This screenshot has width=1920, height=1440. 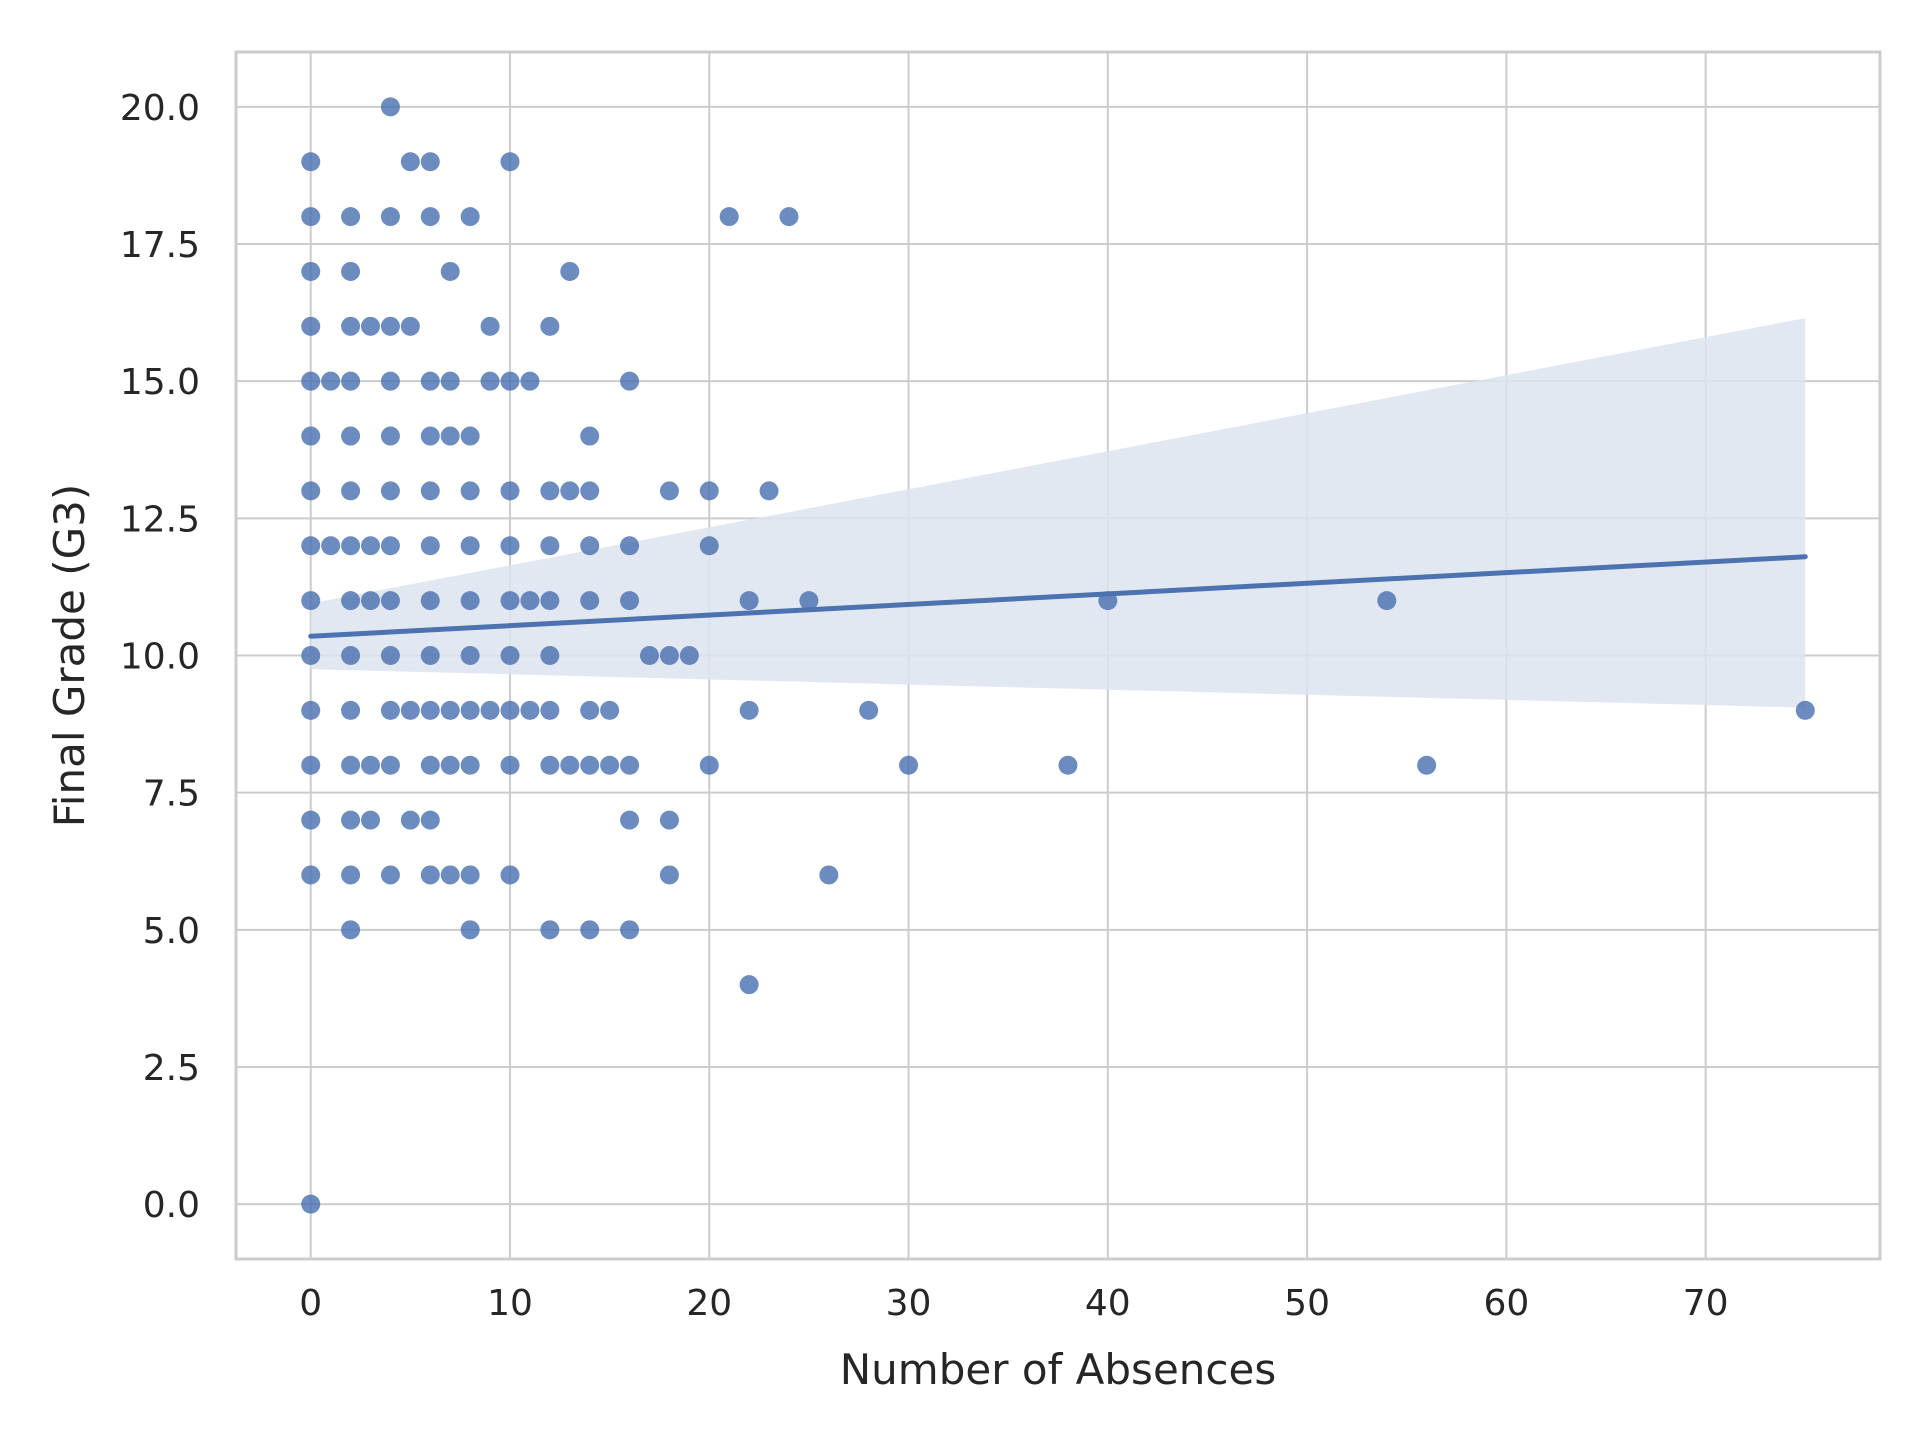 I want to click on y-tick-label: 7.5, so click(x=171, y=794).